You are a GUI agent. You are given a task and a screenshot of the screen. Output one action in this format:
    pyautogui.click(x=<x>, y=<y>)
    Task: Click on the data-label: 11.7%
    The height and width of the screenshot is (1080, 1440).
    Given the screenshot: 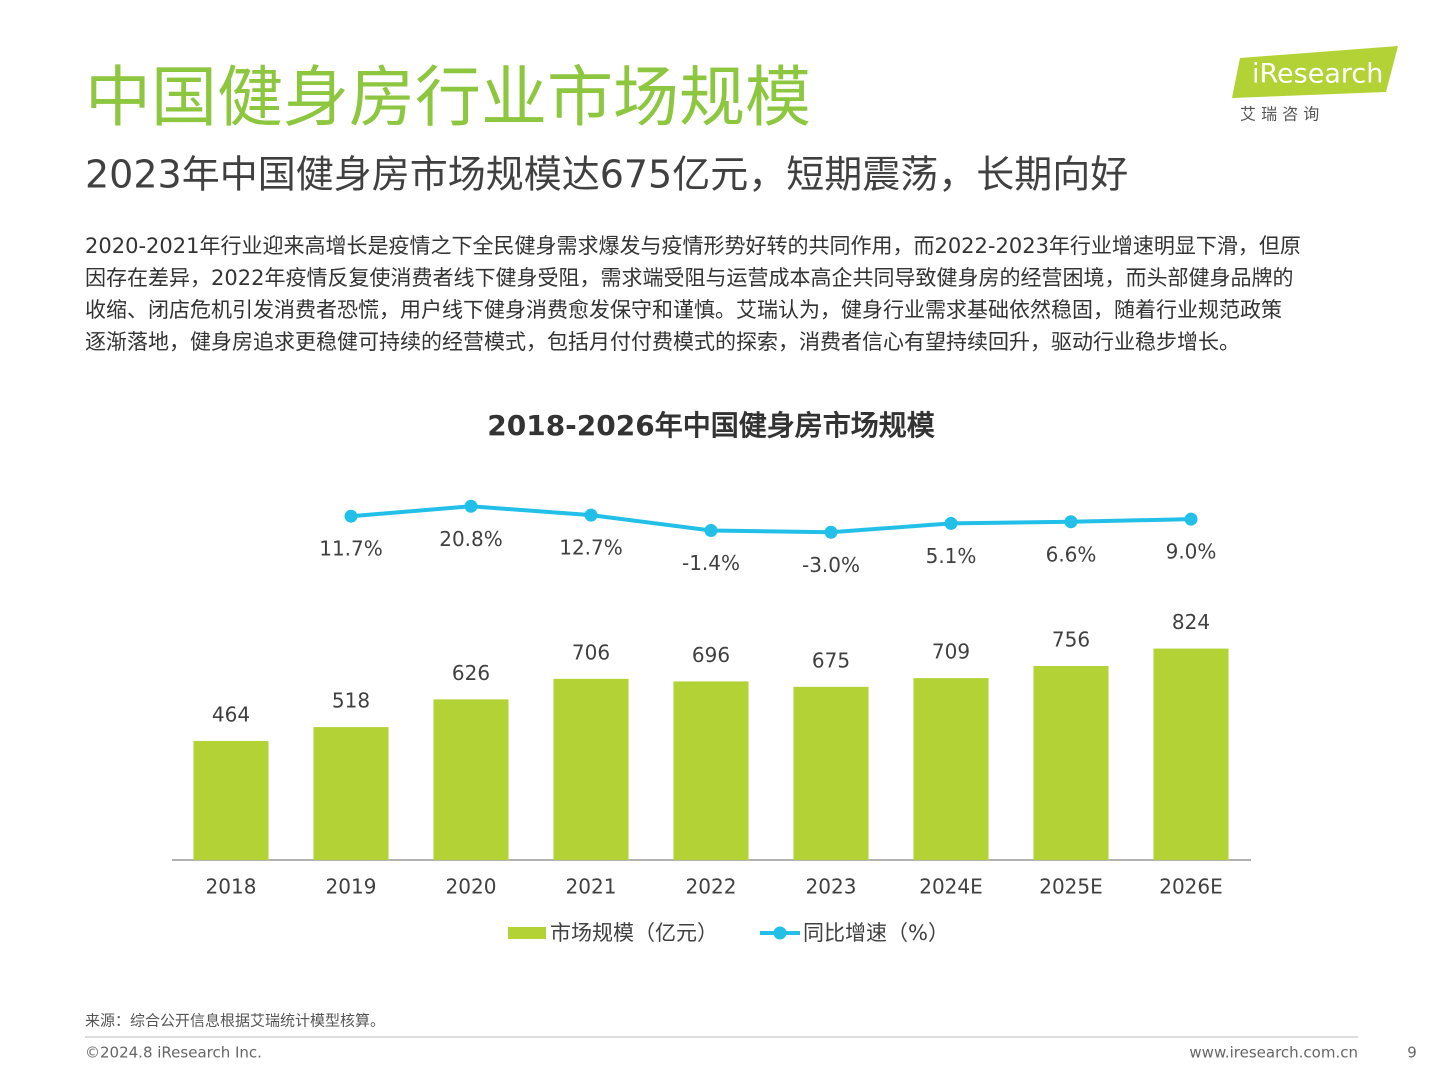 What is the action you would take?
    pyautogui.click(x=351, y=549)
    